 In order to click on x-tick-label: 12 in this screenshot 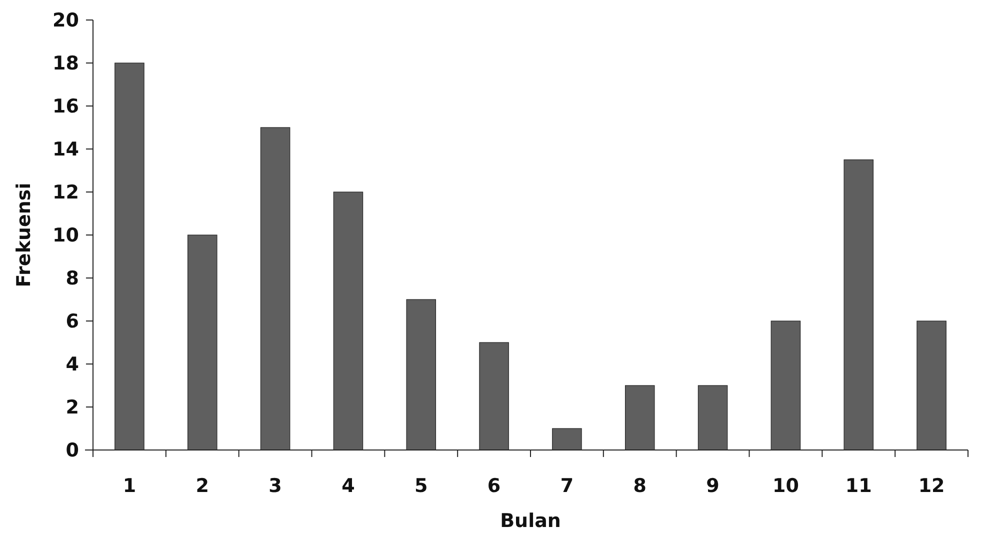, I will do `click(931, 486)`.